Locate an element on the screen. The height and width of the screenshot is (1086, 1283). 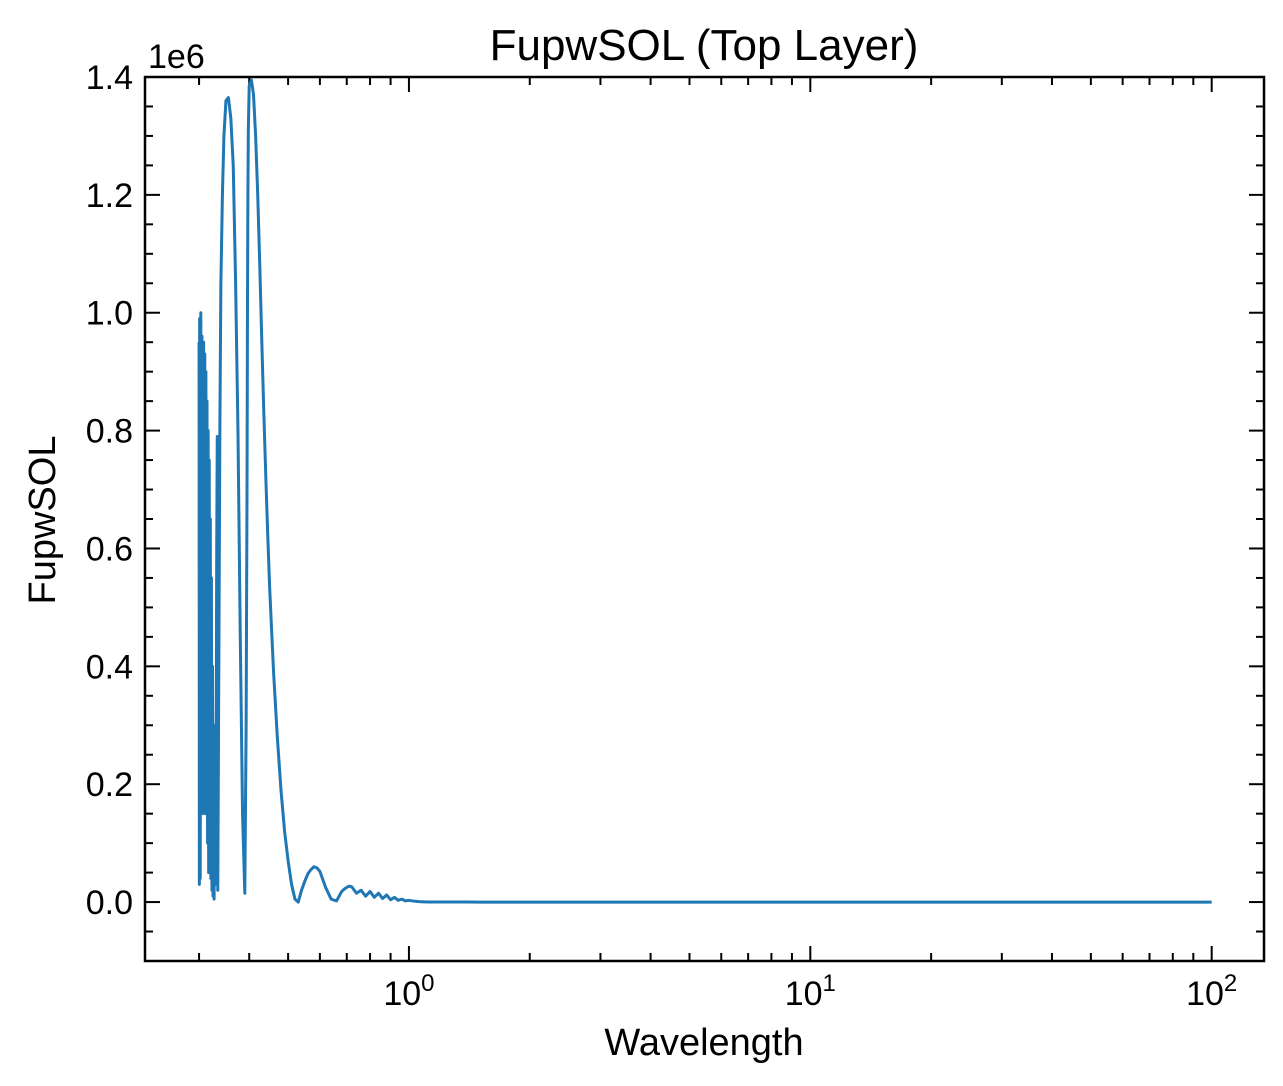
y-tick-label: 0.0 is located at coordinates (109, 903).